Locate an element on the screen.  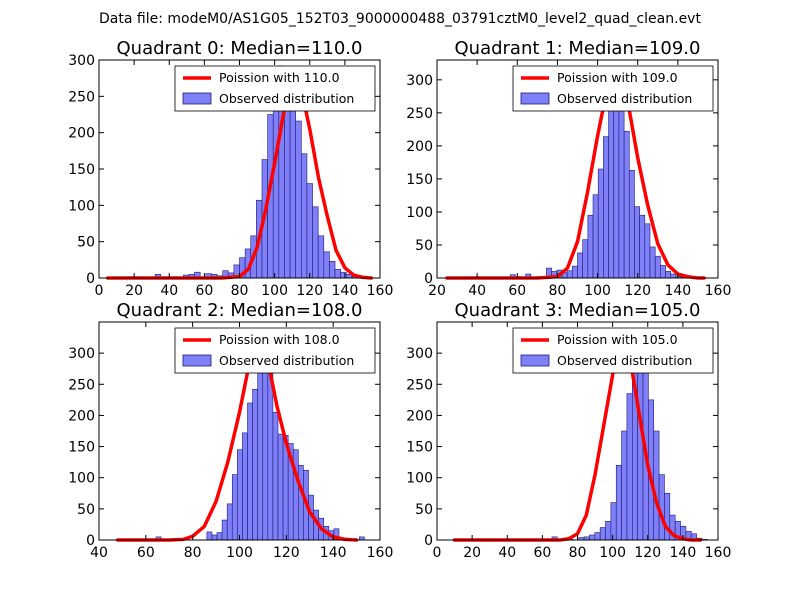
quadrant-0-title: Quadrant 0: Median=110.0 is located at coordinates (240, 48).